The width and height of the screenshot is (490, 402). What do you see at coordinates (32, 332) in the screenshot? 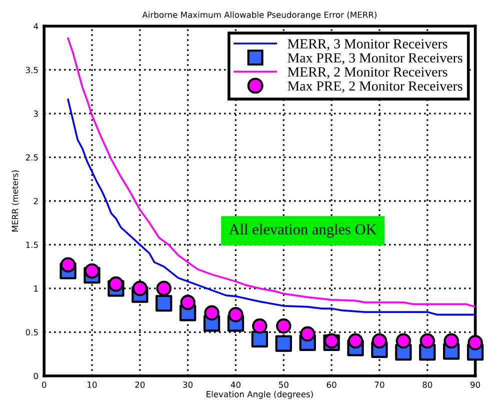
I see `y-tick-label: 0.5` at bounding box center [32, 332].